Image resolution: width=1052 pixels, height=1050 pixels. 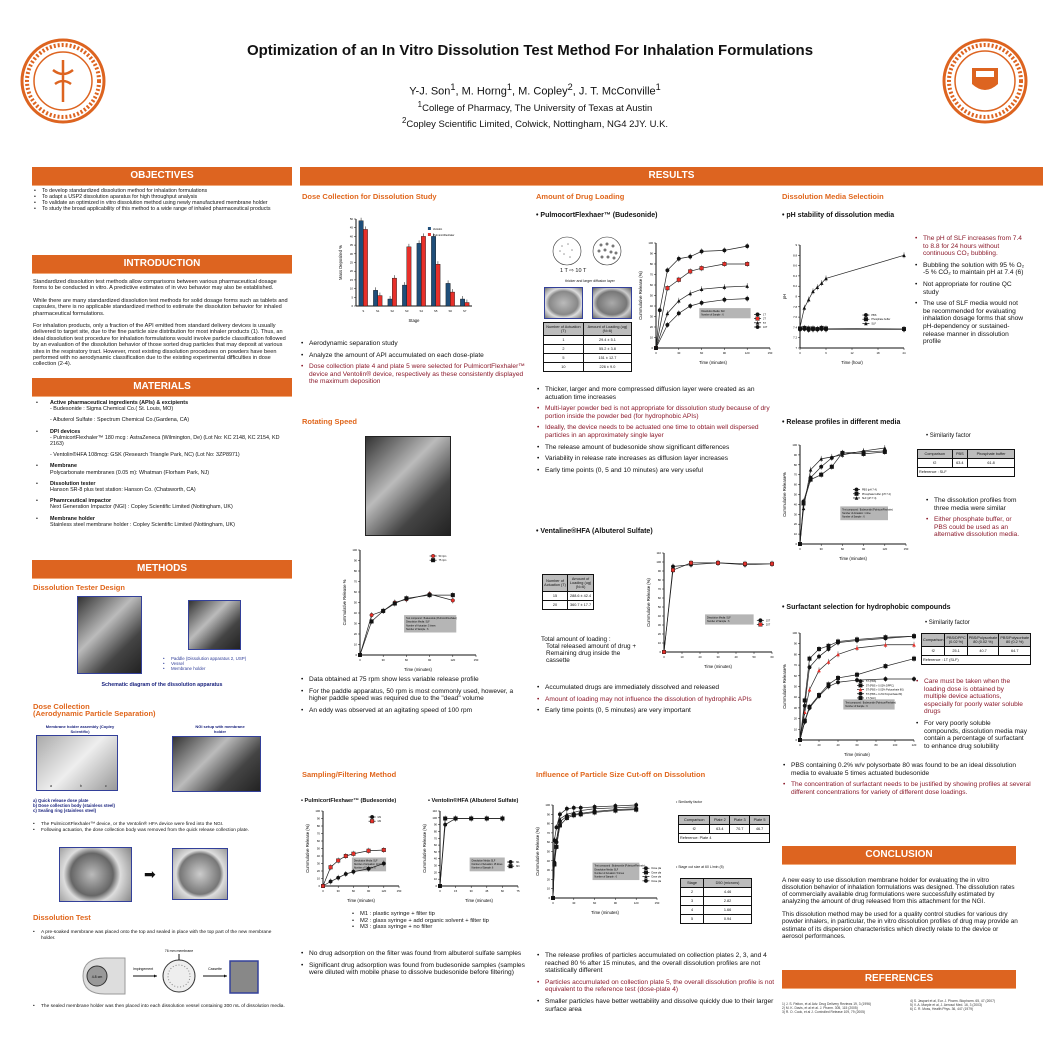 I want to click on list-item: M3 : glass syringe + no filter, so click(x=420, y=927).